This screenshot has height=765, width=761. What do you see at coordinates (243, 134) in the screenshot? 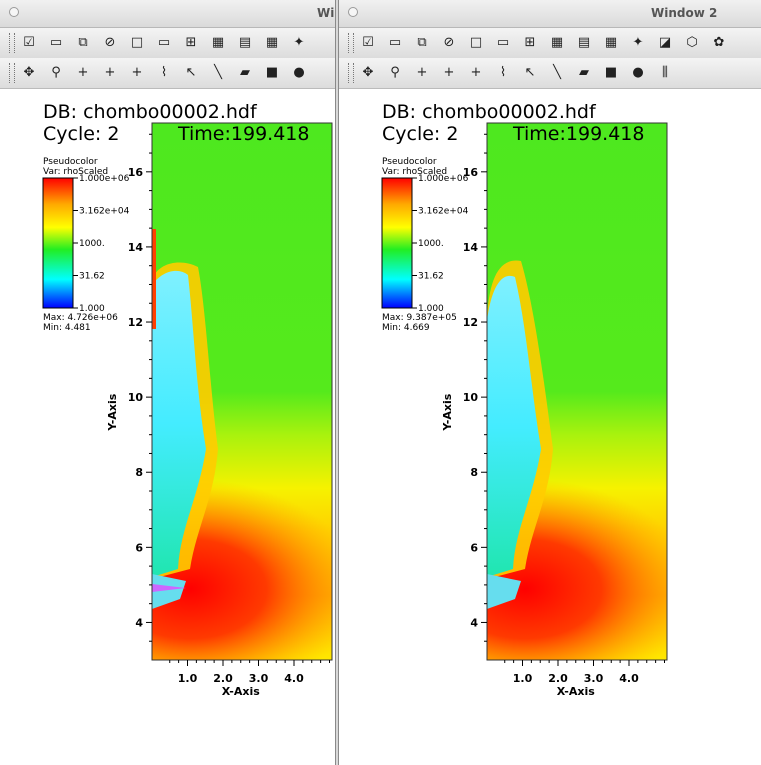
I see `time-label: Time:199.418` at bounding box center [243, 134].